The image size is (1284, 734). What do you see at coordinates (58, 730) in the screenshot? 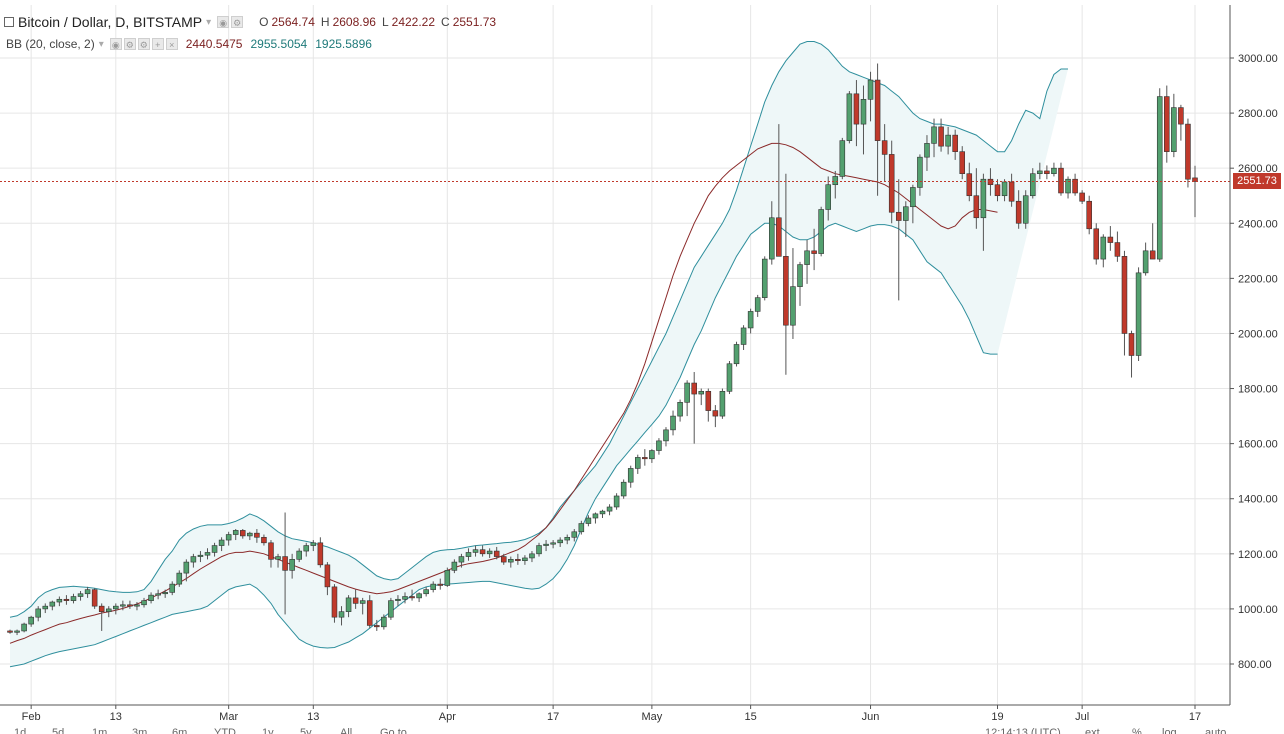
I see `range-5d: 5d` at bounding box center [58, 730].